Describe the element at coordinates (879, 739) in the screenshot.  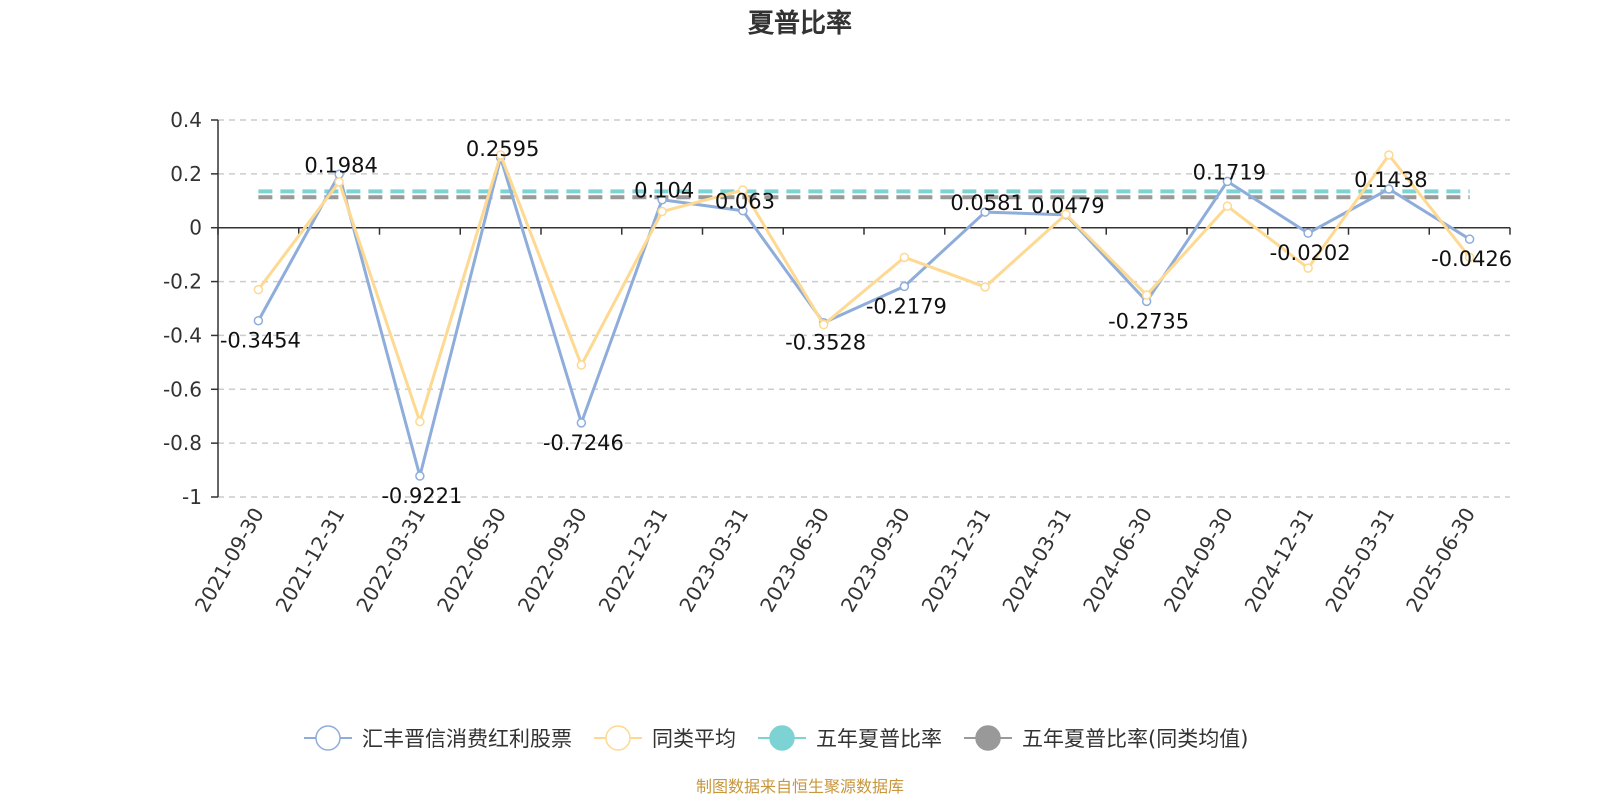
I see `legend-label: 五年夏普比率` at that location.